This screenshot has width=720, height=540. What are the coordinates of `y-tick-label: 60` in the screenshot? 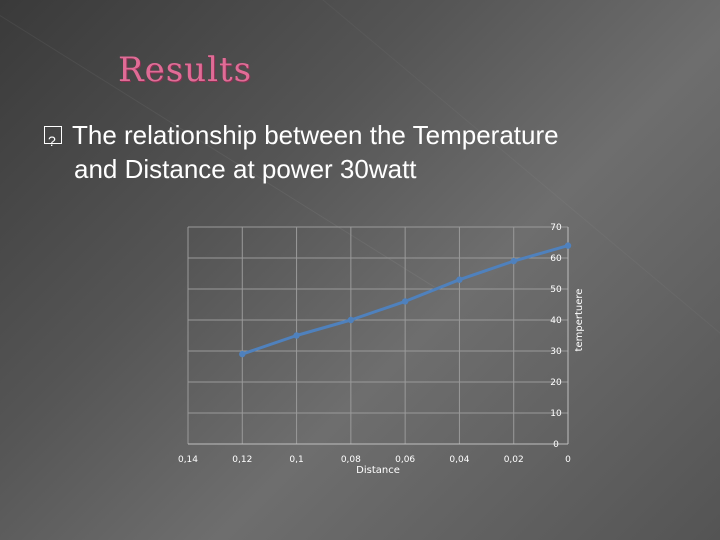 It's located at (556, 259).